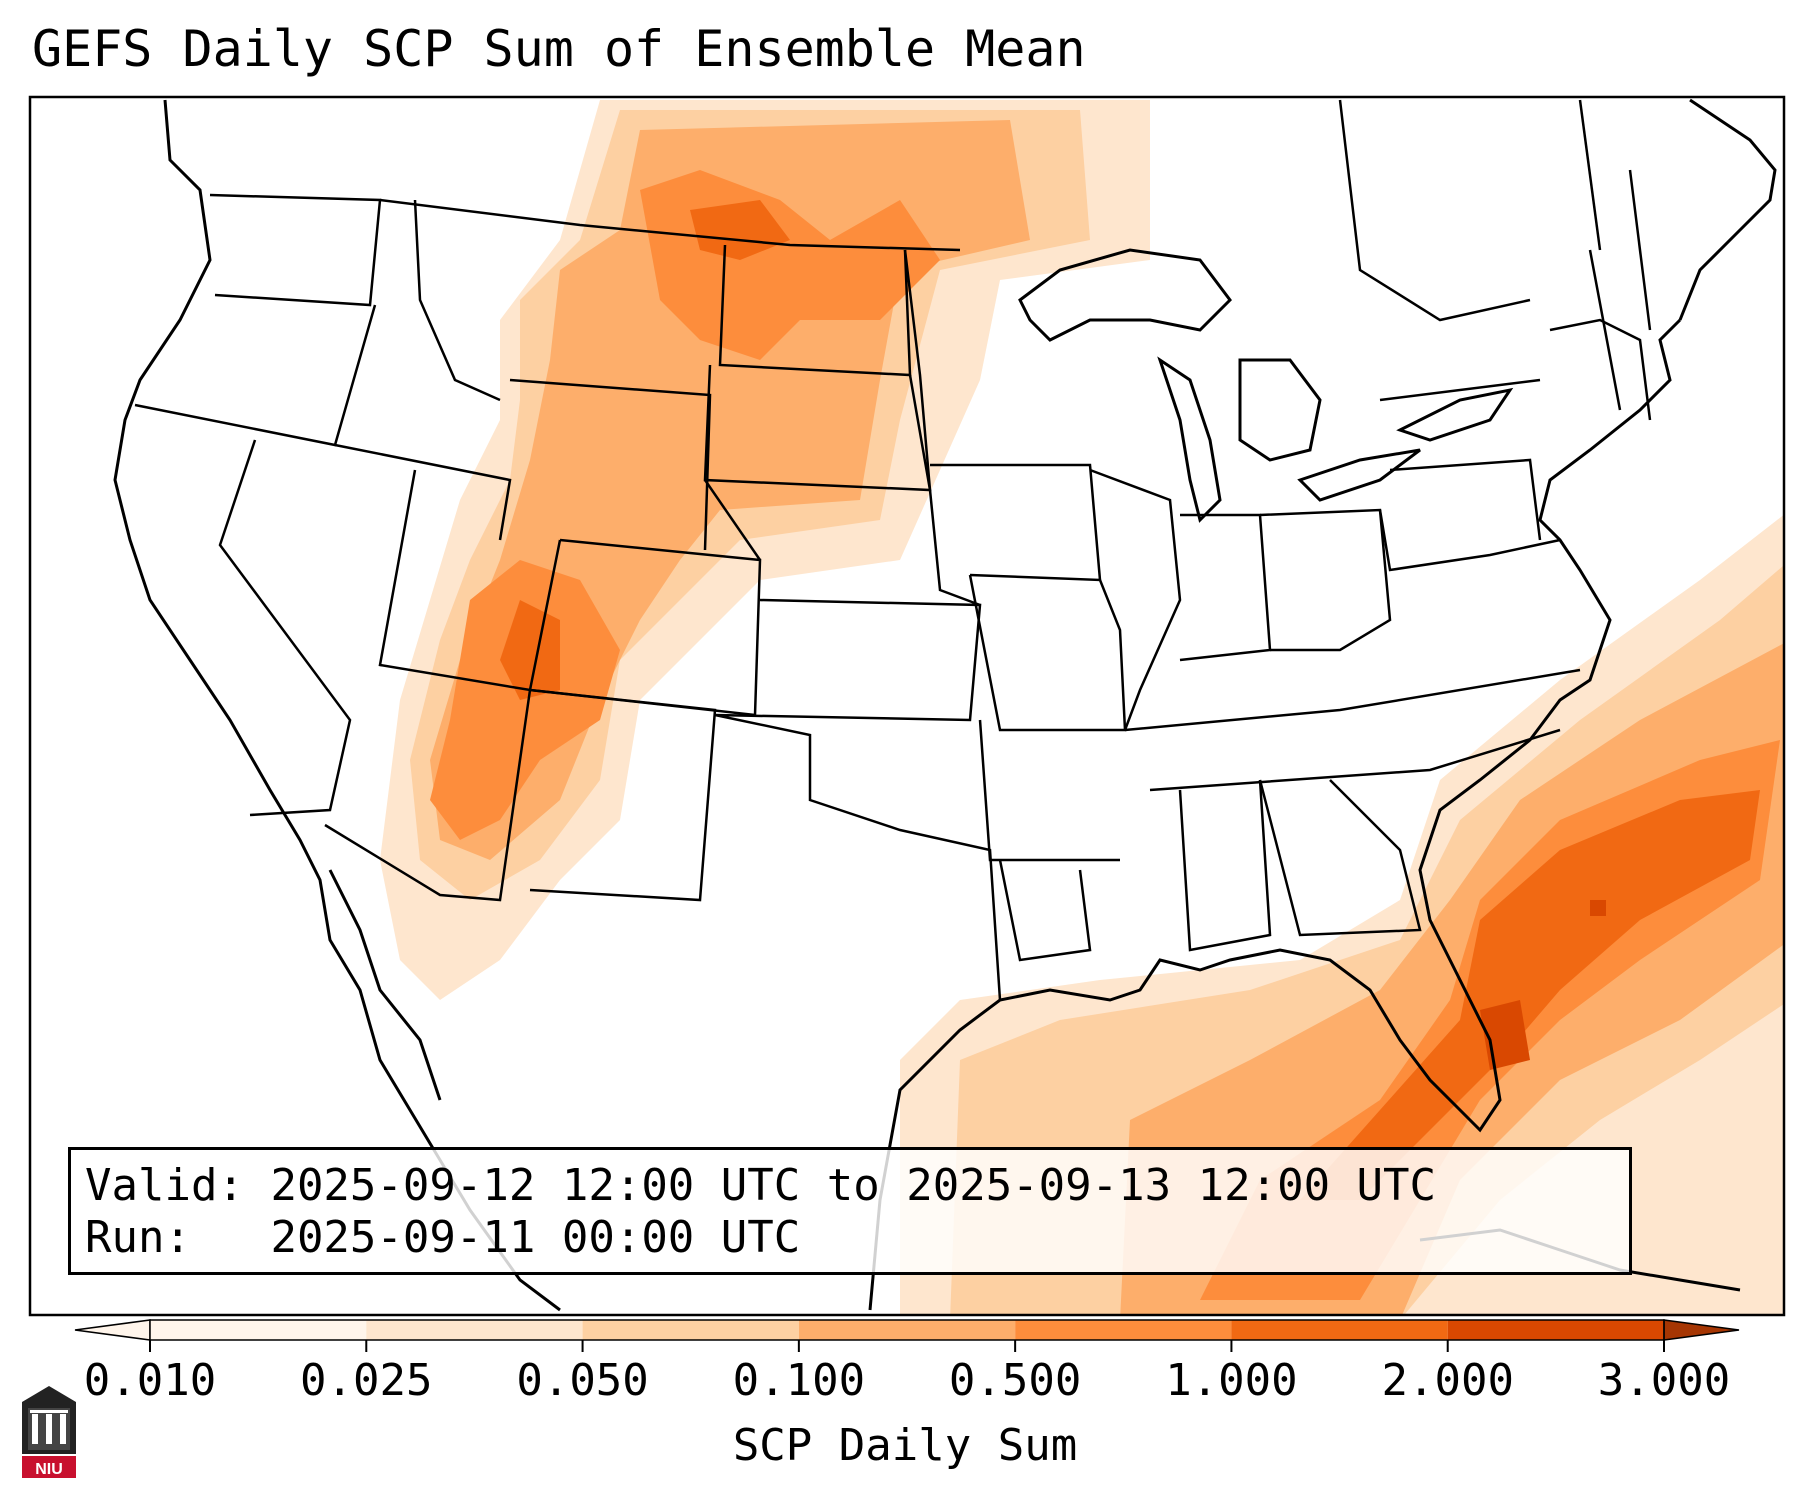 This screenshot has width=1803, height=1500. What do you see at coordinates (49, 1469) in the screenshot?
I see `svg-text: NIU` at bounding box center [49, 1469].